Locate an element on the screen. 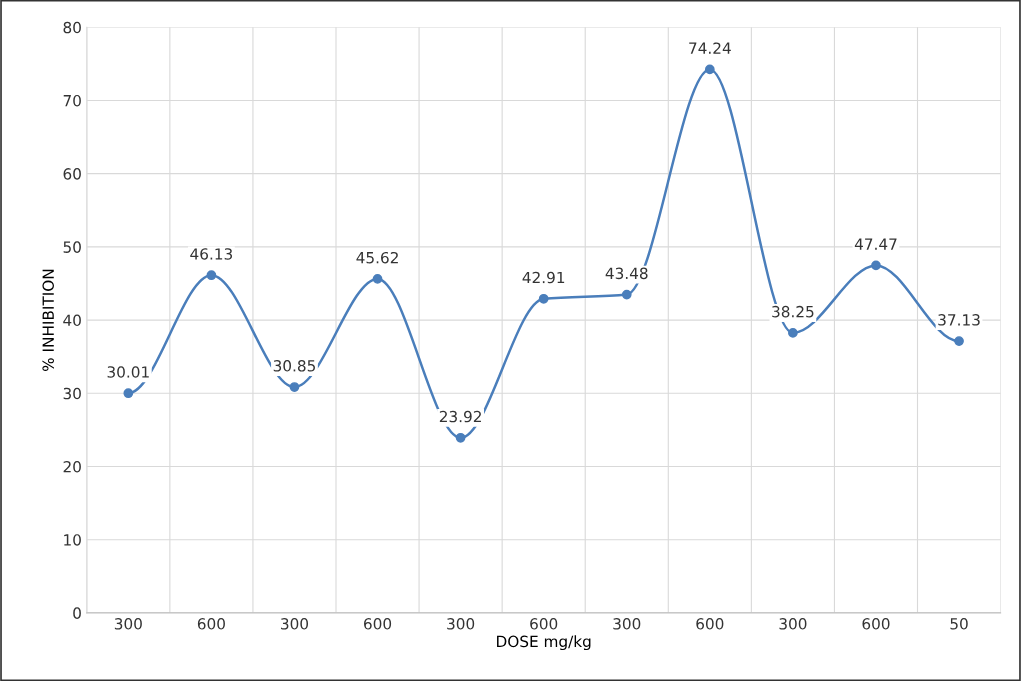 The height and width of the screenshot is (681, 1021). data-label: 46.13 is located at coordinates (211, 254).